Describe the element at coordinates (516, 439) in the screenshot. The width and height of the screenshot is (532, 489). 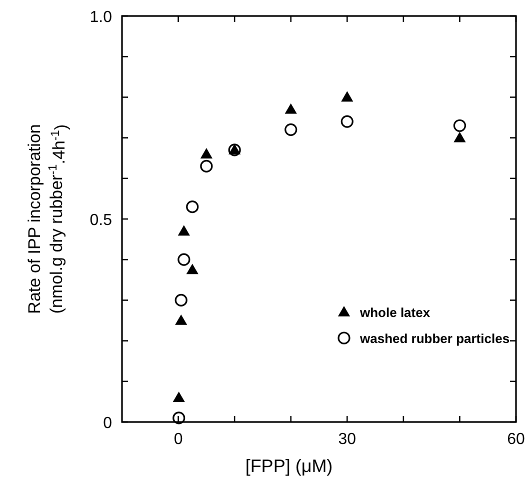
I see `x-tick-label: 60` at that location.